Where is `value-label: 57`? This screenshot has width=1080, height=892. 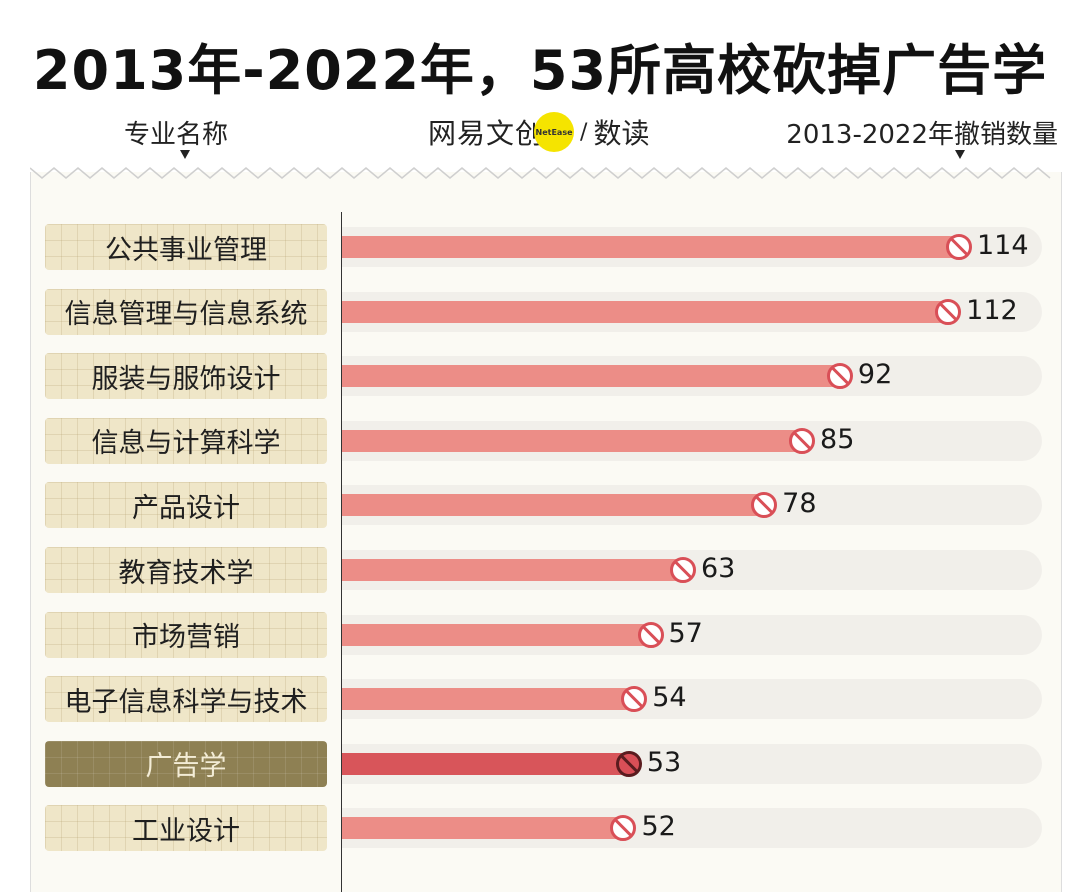 value-label: 57 is located at coordinates (685, 633).